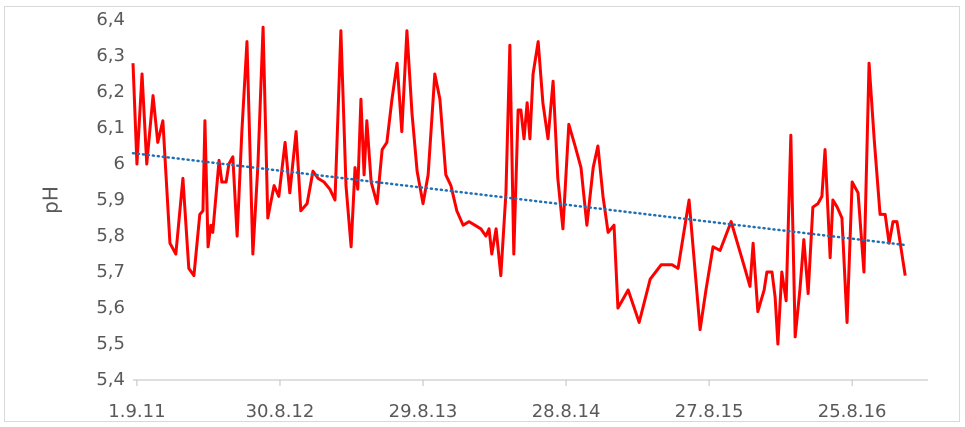  What do you see at coordinates (280, 411) in the screenshot?
I see `x-tick-label: 30.8.12` at bounding box center [280, 411].